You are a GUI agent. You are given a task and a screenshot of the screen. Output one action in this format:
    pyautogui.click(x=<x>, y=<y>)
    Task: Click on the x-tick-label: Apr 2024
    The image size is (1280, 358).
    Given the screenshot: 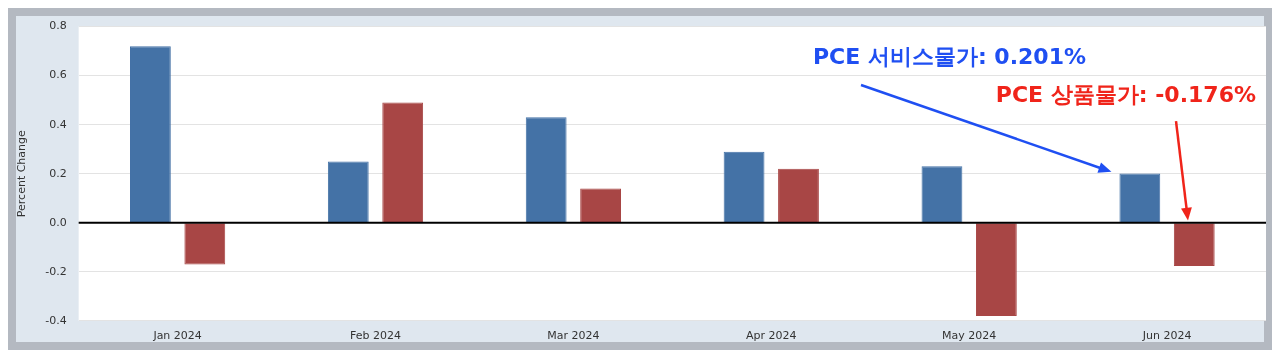 What is the action you would take?
    pyautogui.click(x=771, y=336)
    